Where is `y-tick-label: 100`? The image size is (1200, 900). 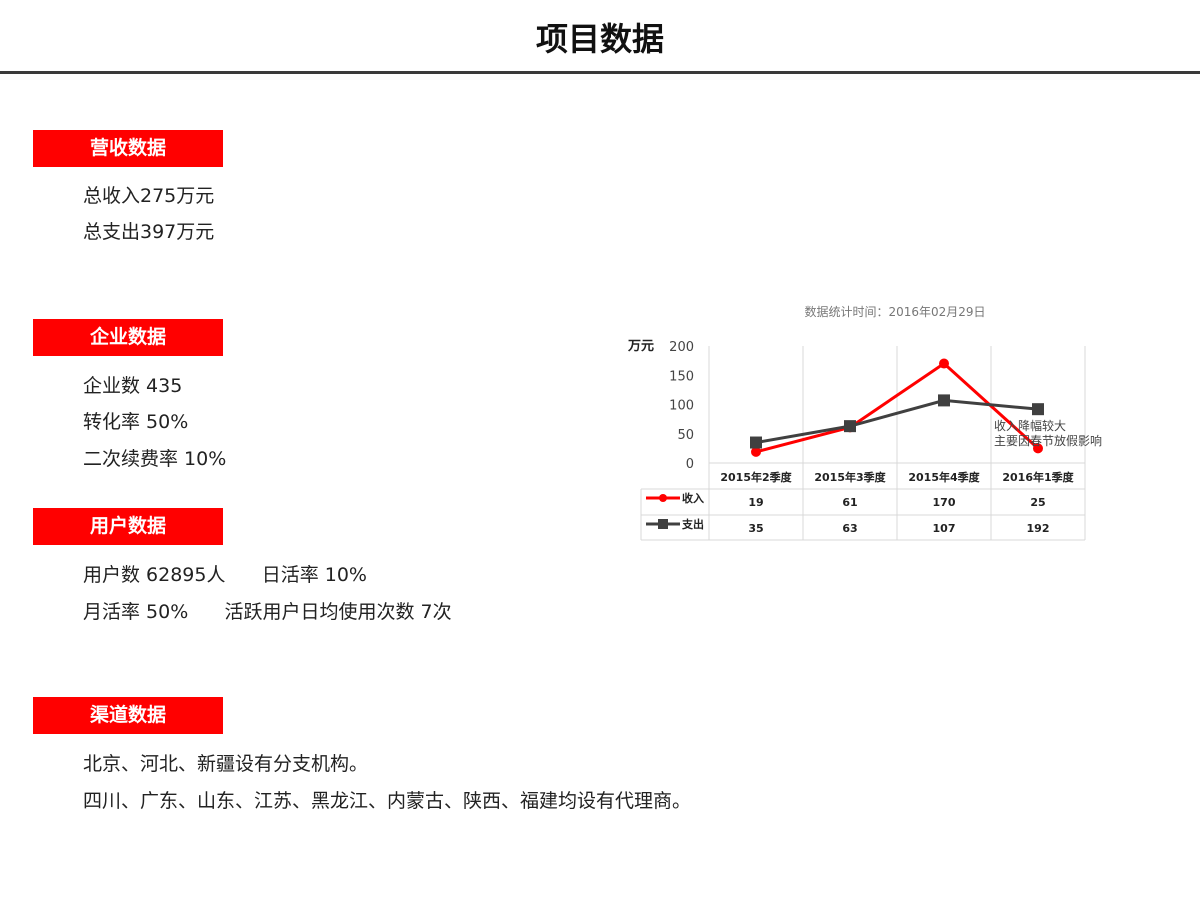
y-tick-label: 100 is located at coordinates (681, 406).